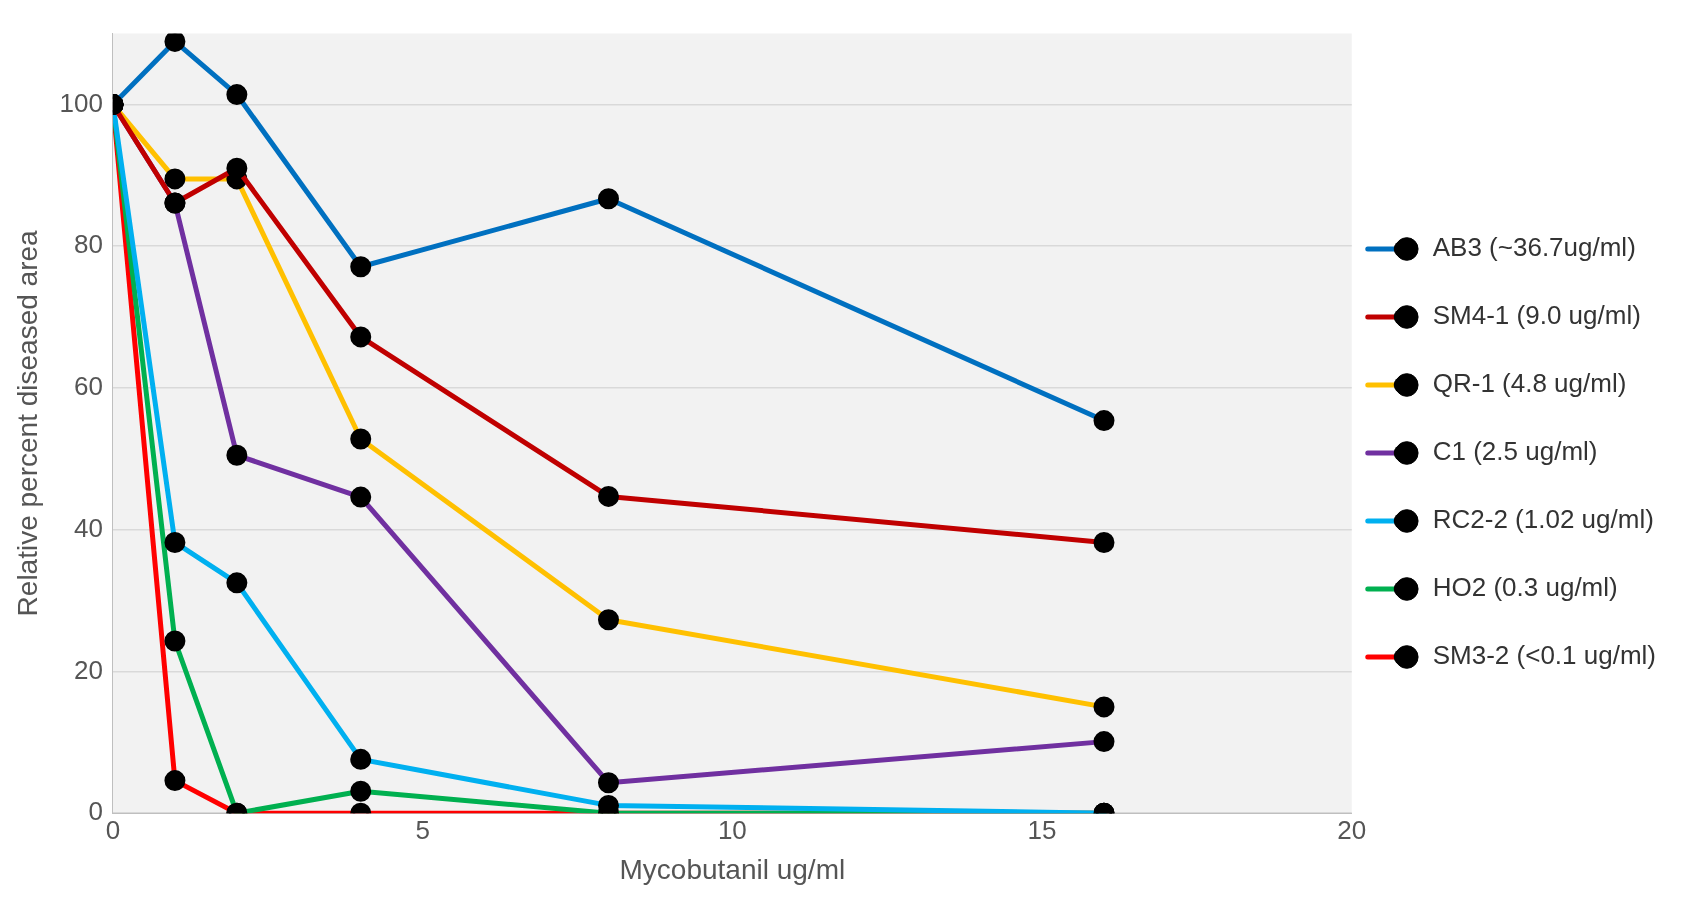 The height and width of the screenshot is (900, 1684). What do you see at coordinates (1536, 315) in the screenshot?
I see `legend-label: SM4-1 (9.0 ug/ml)` at bounding box center [1536, 315].